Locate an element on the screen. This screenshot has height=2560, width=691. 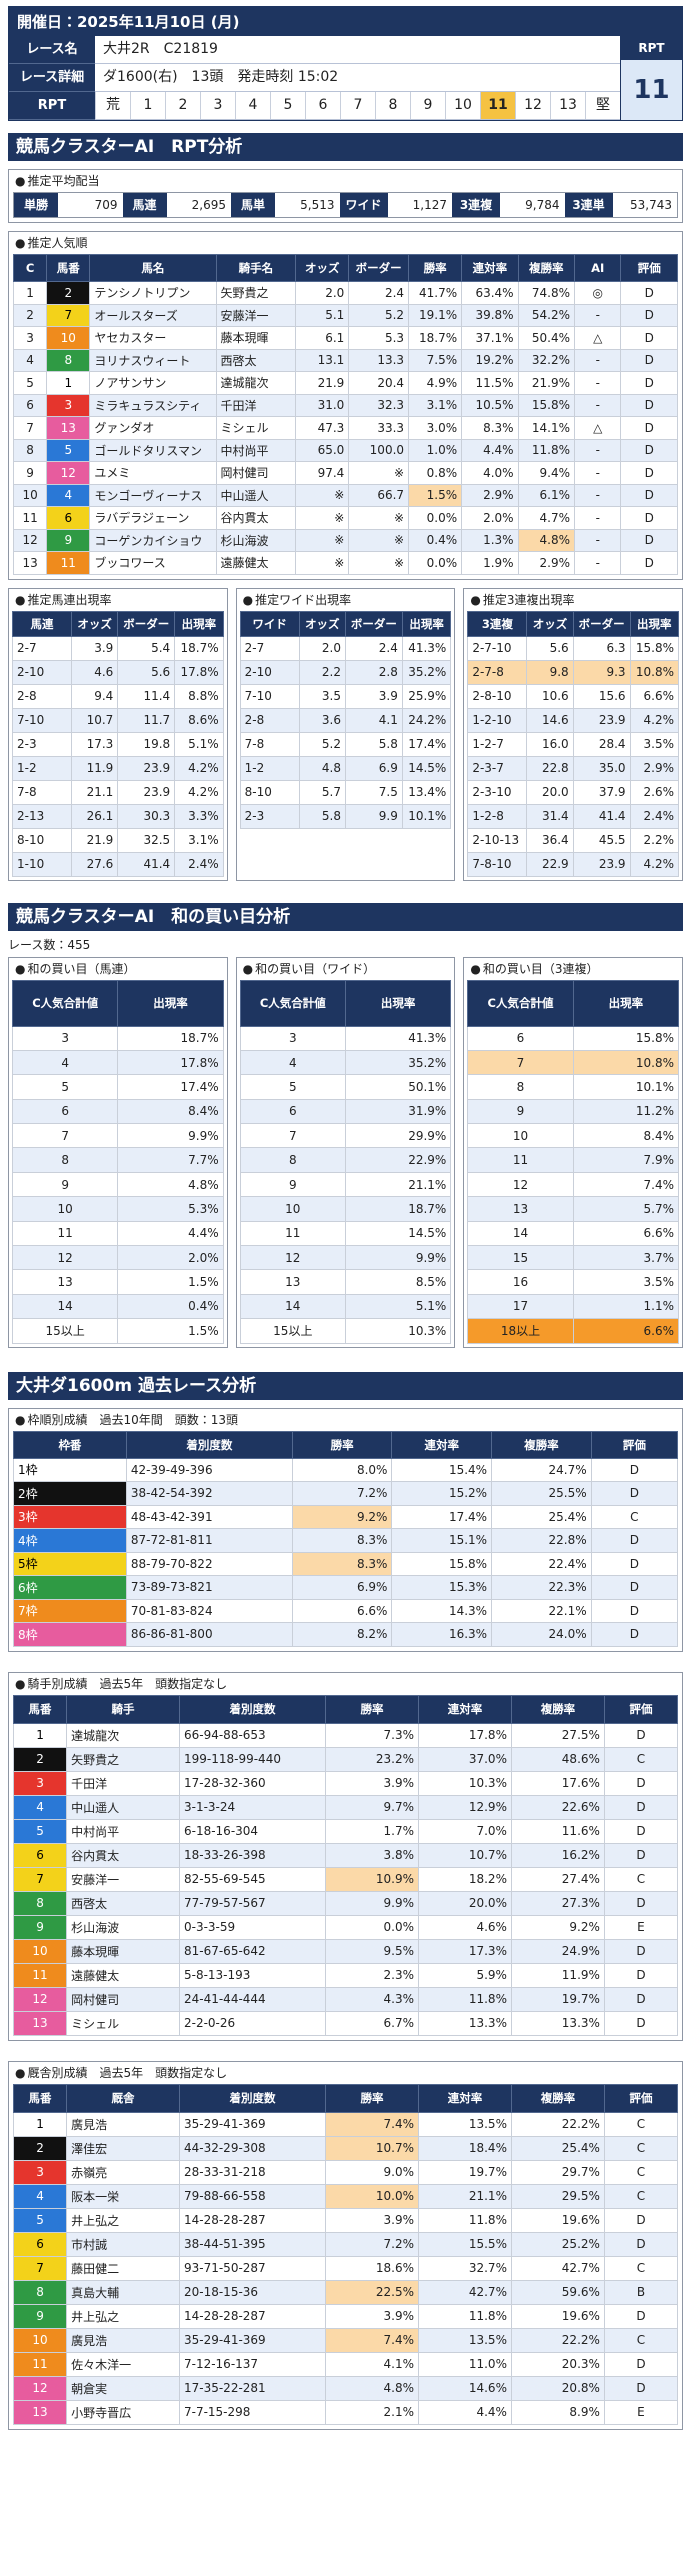
table-cell: 6 is located at coordinates (40, 1855).